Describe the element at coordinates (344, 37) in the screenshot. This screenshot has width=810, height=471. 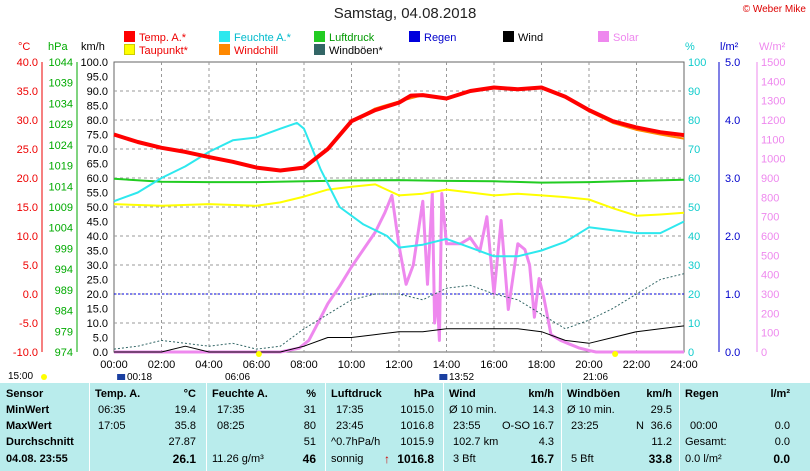
I see `legend-item-pressure: Luftdruck` at that location.